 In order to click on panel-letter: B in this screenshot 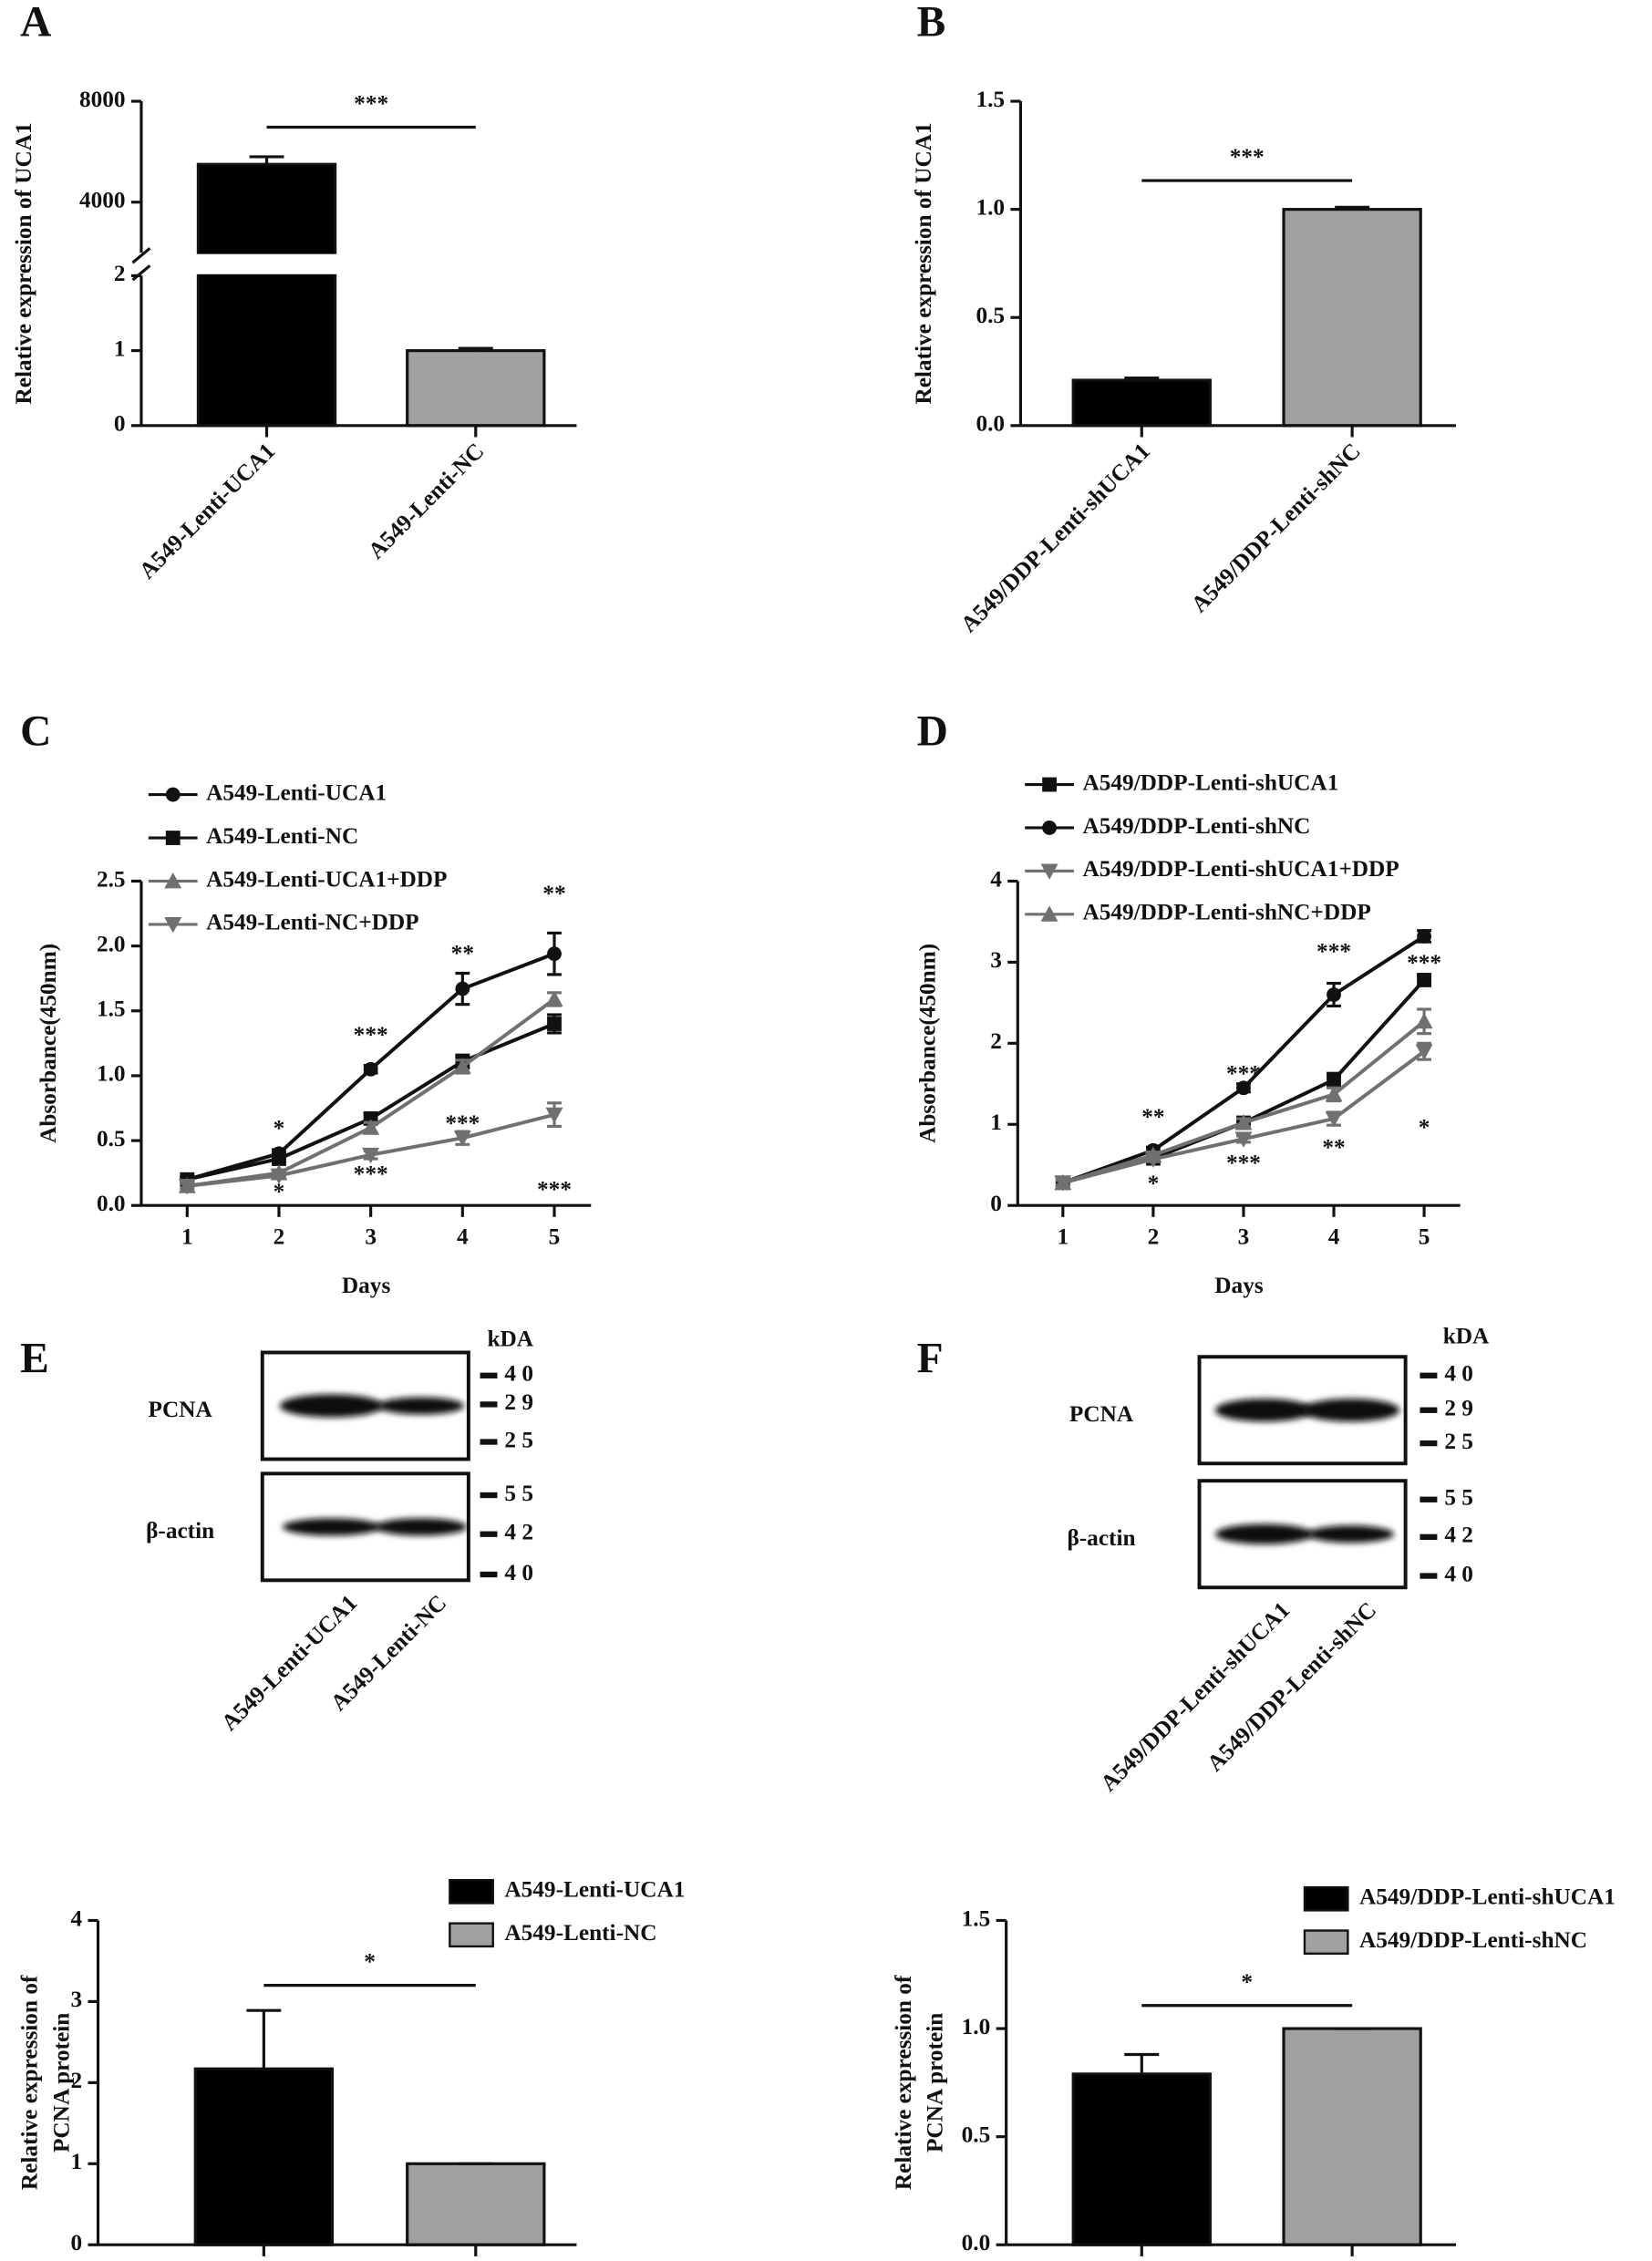, I will do `click(931, 23)`.